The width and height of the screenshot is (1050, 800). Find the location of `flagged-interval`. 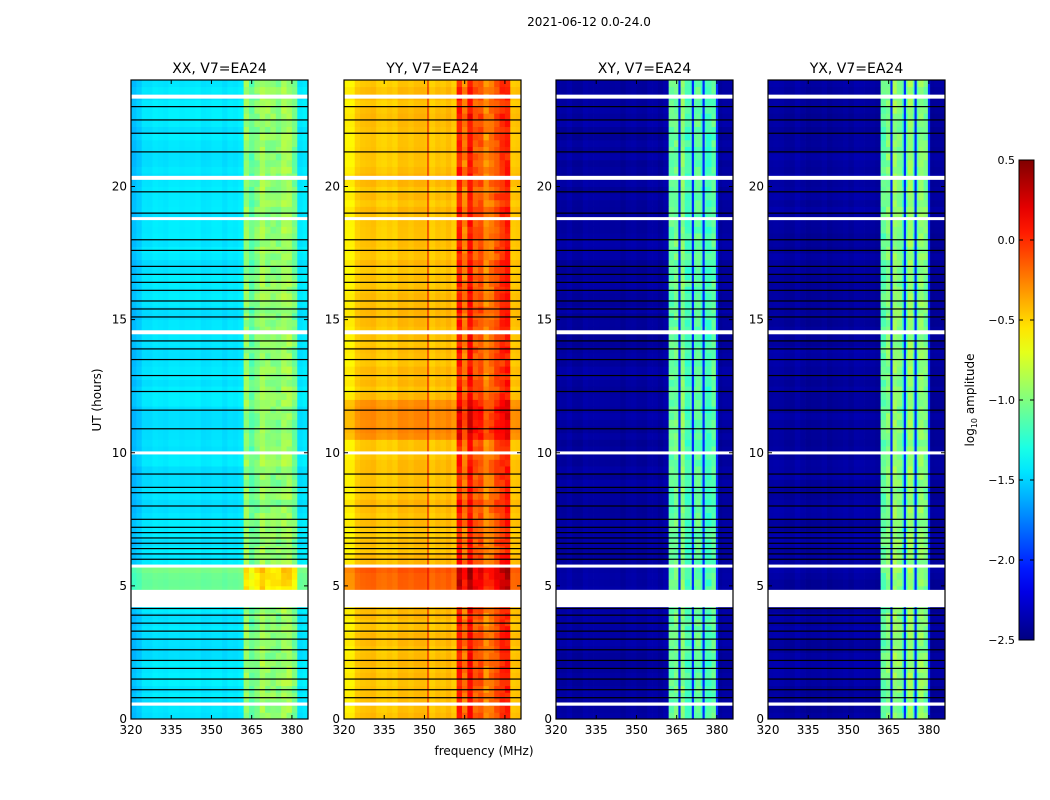

flagged-interval is located at coordinates (219, 177).